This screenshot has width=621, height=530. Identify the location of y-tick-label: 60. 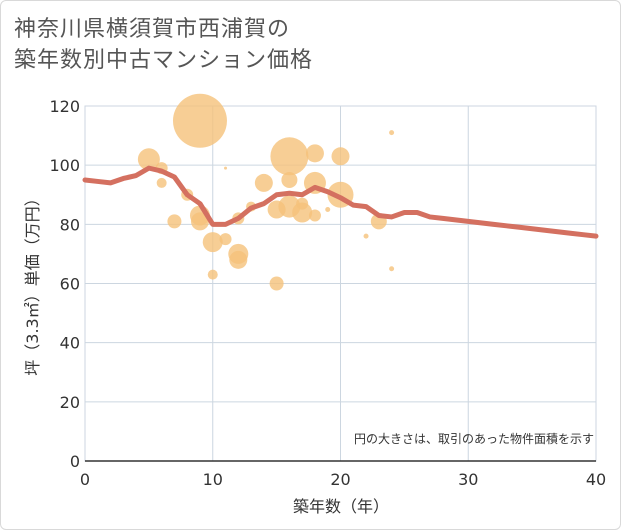
(70, 284).